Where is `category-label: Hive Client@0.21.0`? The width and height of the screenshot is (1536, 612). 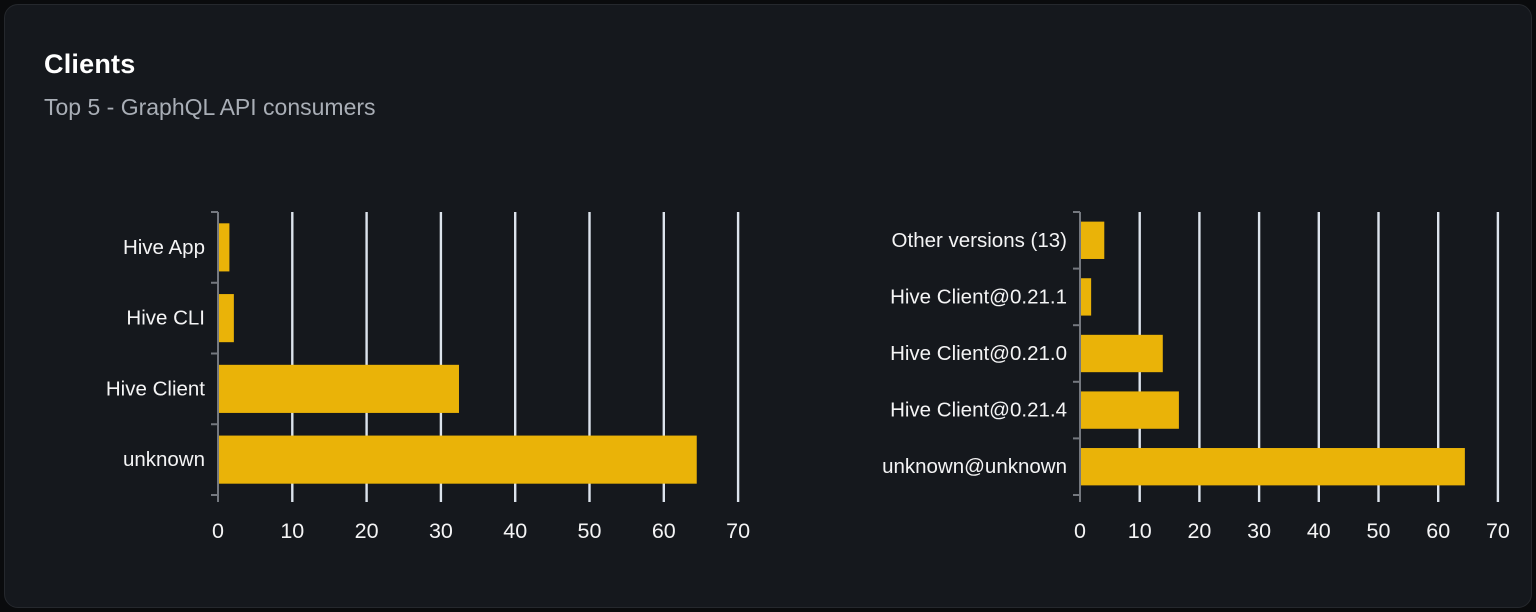 category-label: Hive Client@0.21.0 is located at coordinates (978, 353).